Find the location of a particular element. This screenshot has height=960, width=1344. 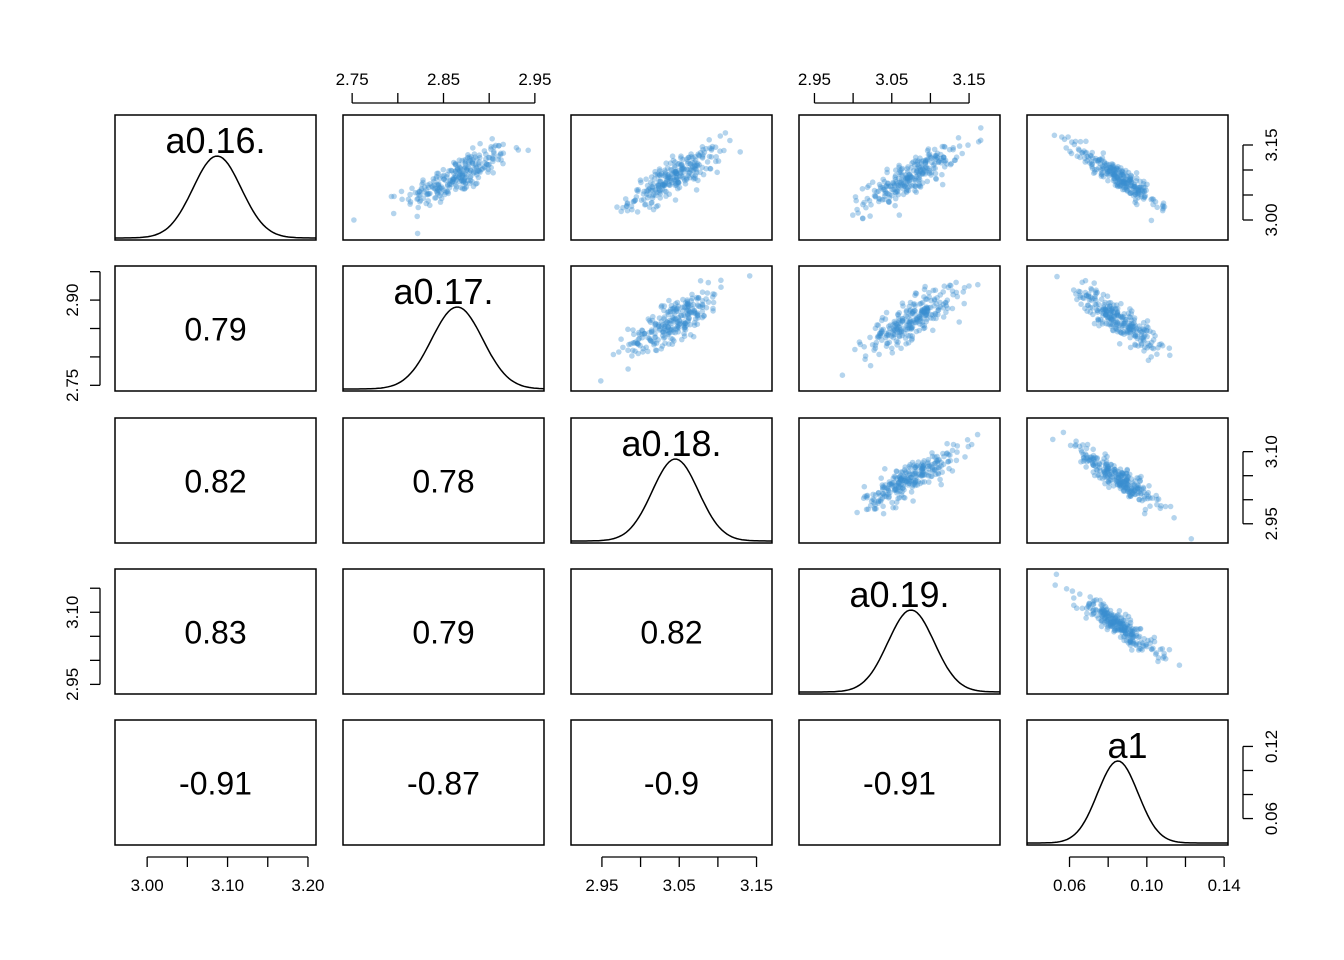

panel-frame is located at coordinates (671, 328).